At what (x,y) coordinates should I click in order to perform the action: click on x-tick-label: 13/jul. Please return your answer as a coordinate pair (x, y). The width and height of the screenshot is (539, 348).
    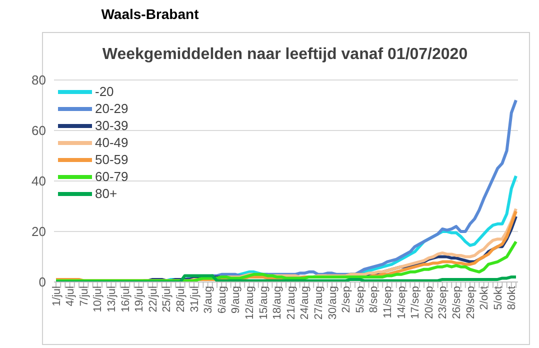
    Looking at the image, I should click on (112, 299).